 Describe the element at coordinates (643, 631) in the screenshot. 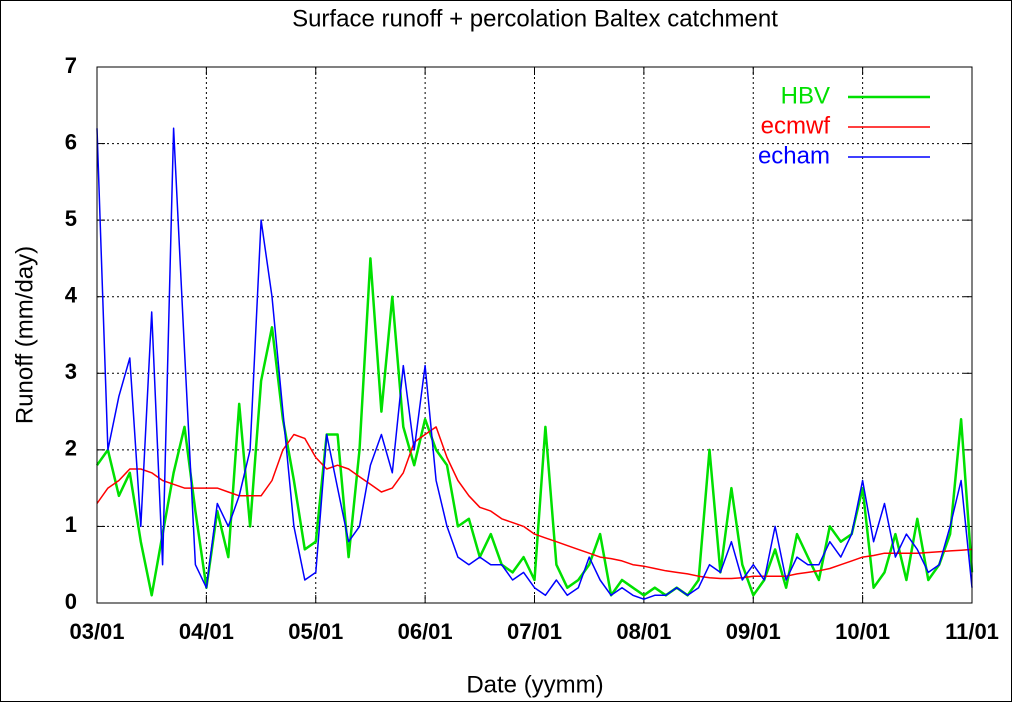

I see `x-tick-label: 08/01` at that location.